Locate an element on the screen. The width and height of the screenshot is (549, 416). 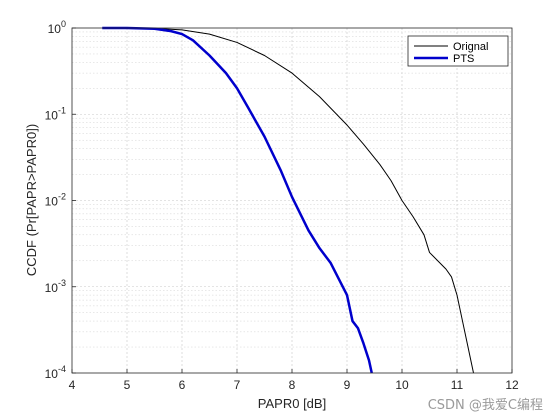
x-tick-label: 6 is located at coordinates (182, 385).